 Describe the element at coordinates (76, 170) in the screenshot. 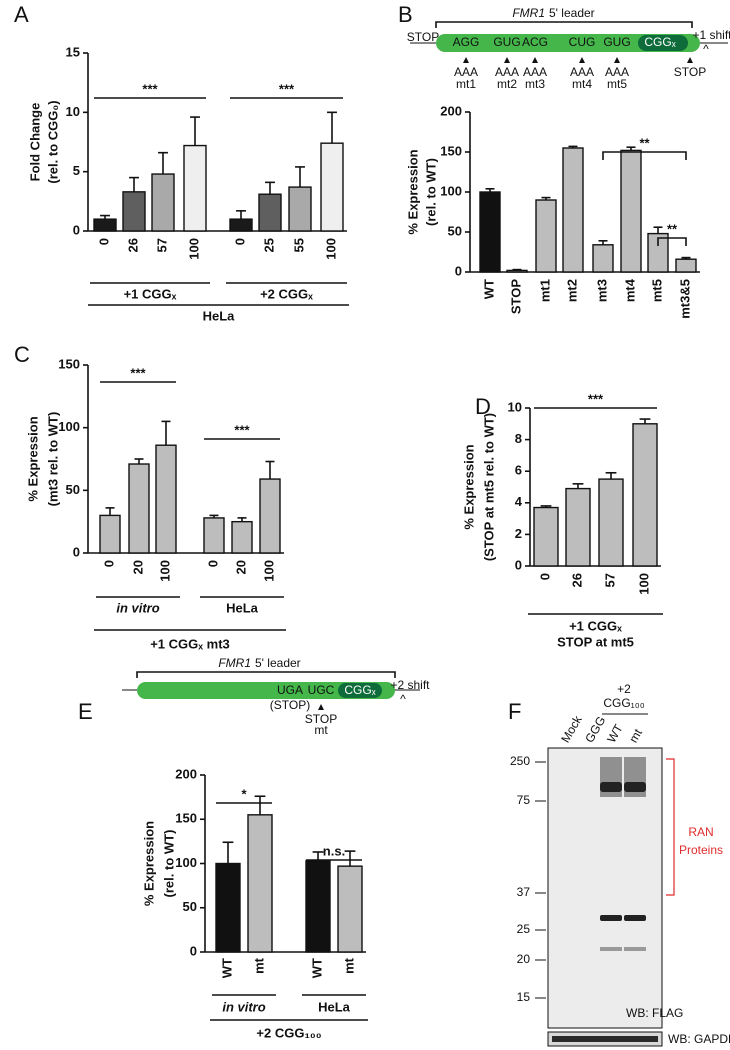

I see `y-tick-label: 5` at that location.